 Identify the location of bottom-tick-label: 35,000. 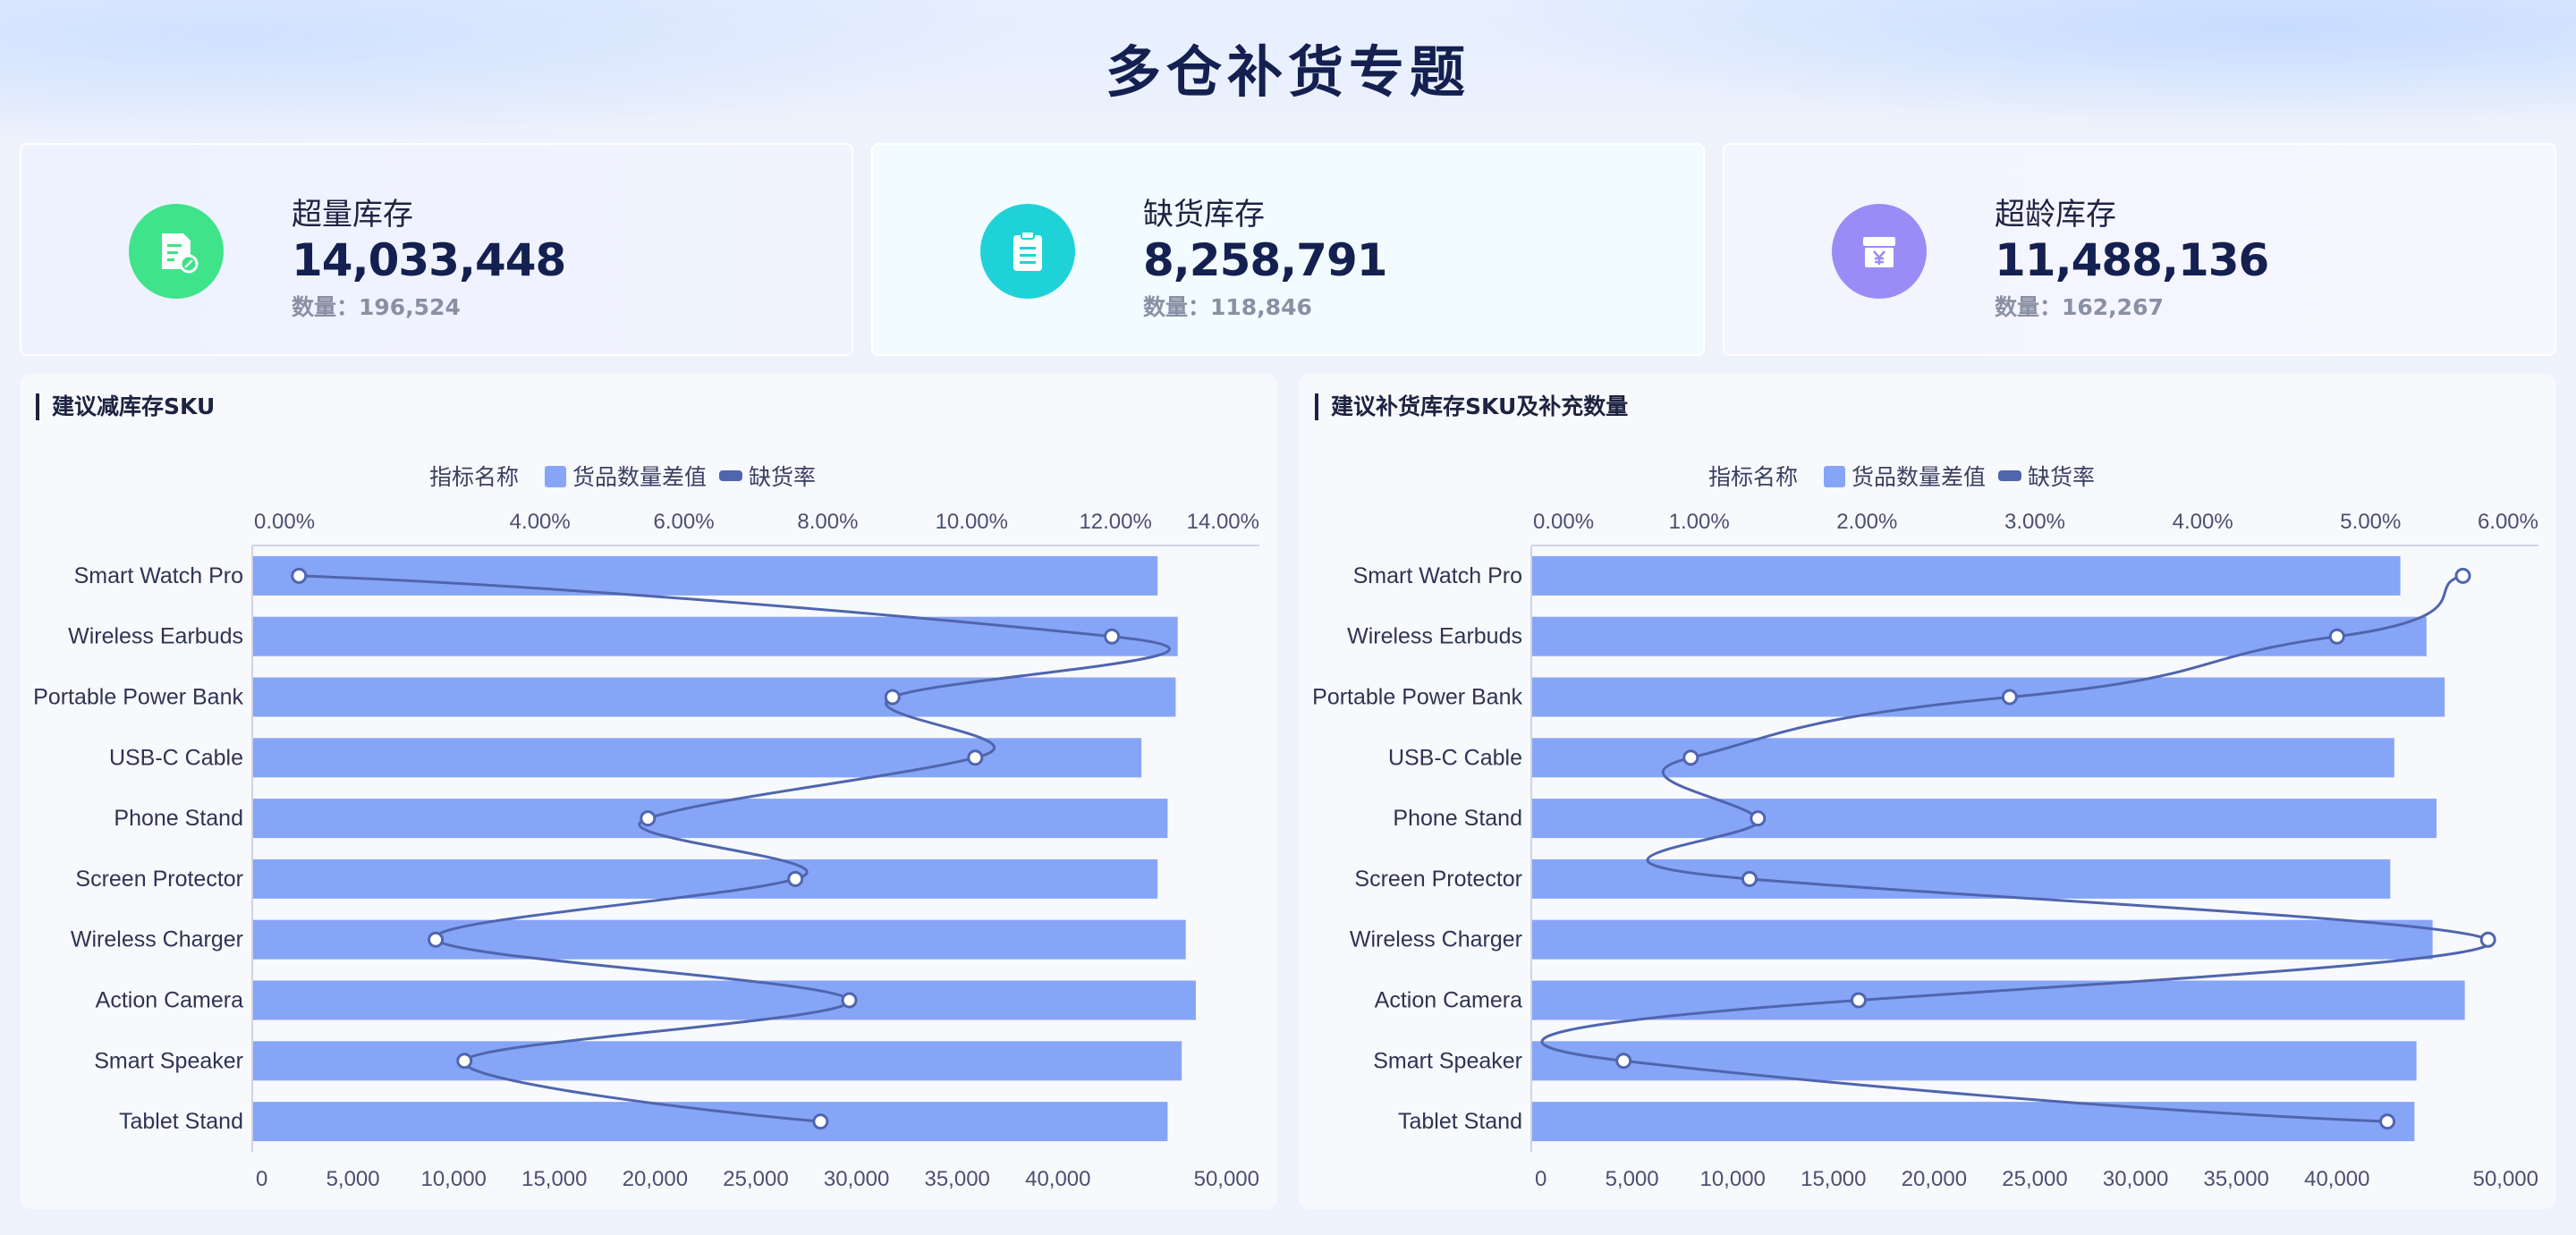
(2235, 1179).